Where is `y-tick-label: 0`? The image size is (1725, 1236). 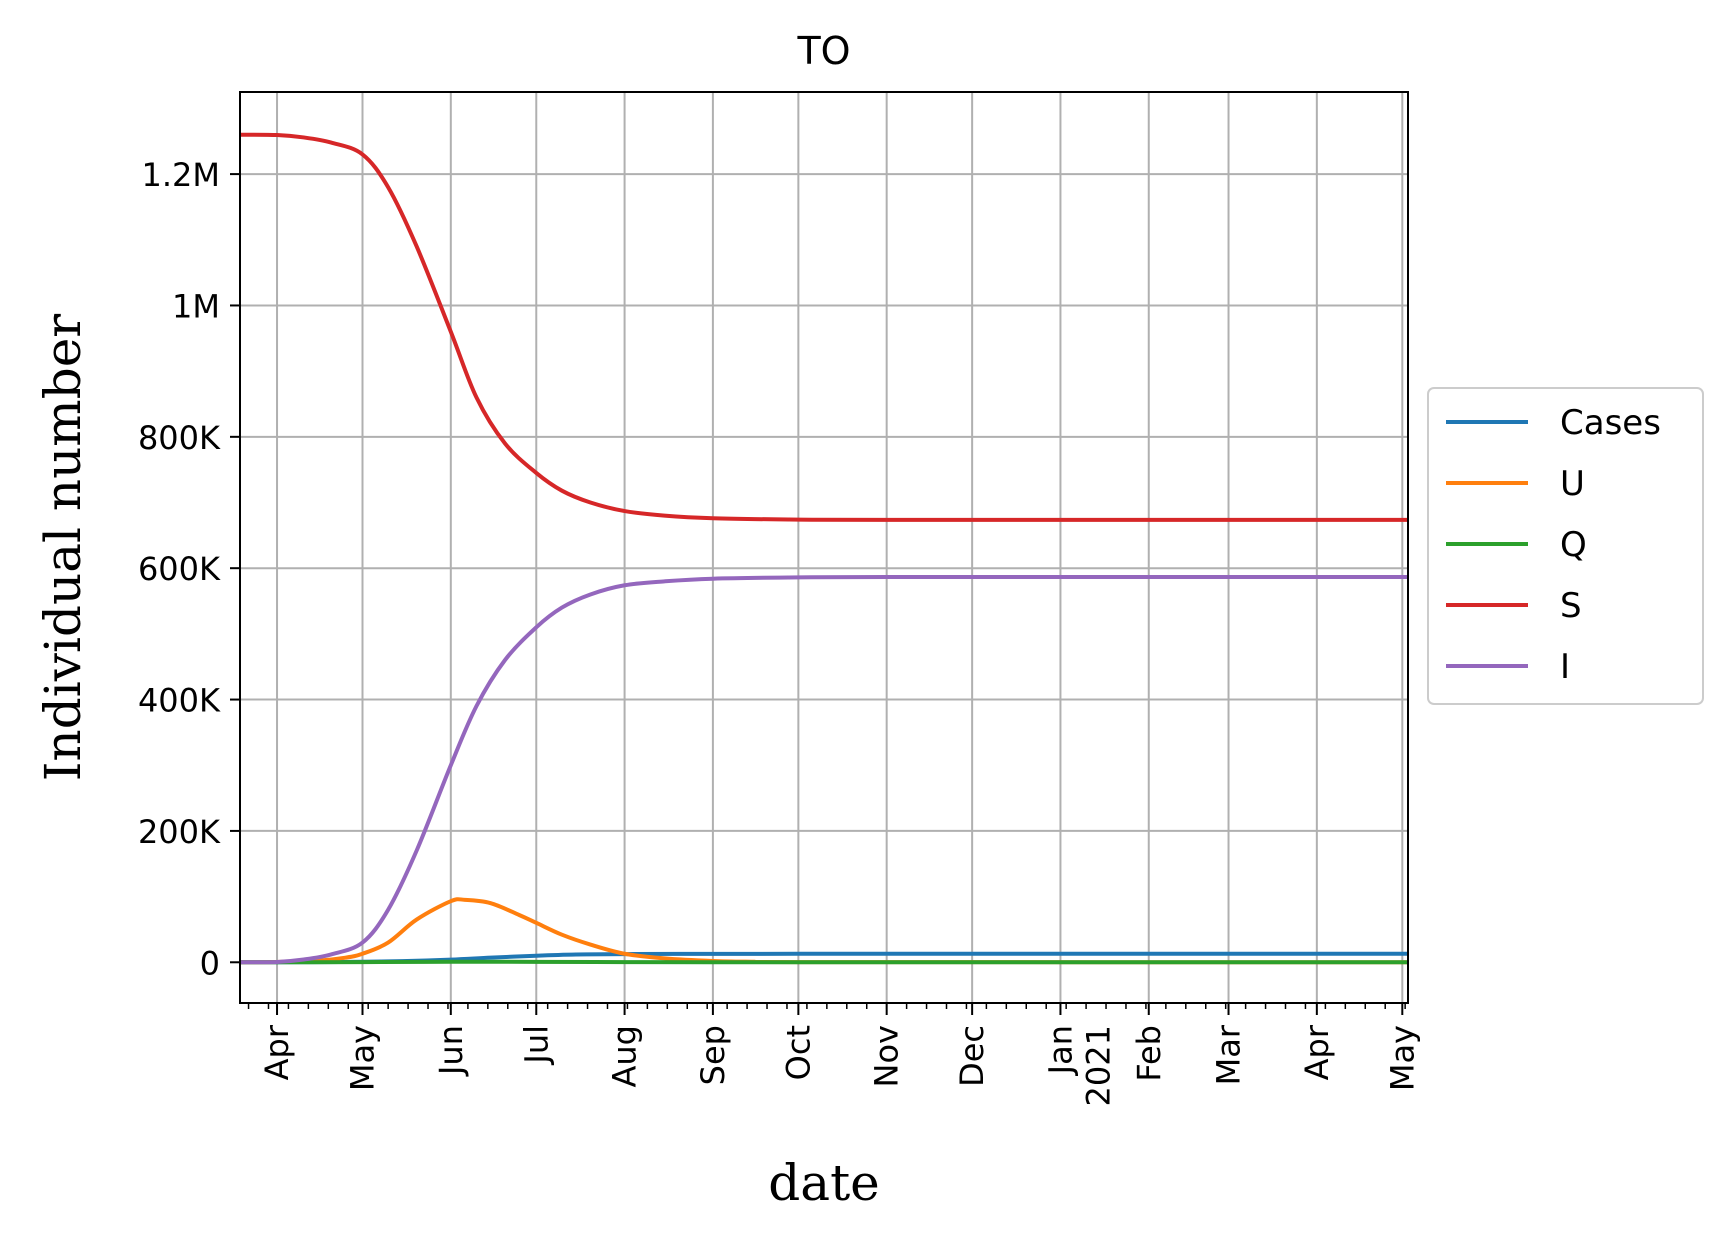
y-tick-label: 0 is located at coordinates (210, 963).